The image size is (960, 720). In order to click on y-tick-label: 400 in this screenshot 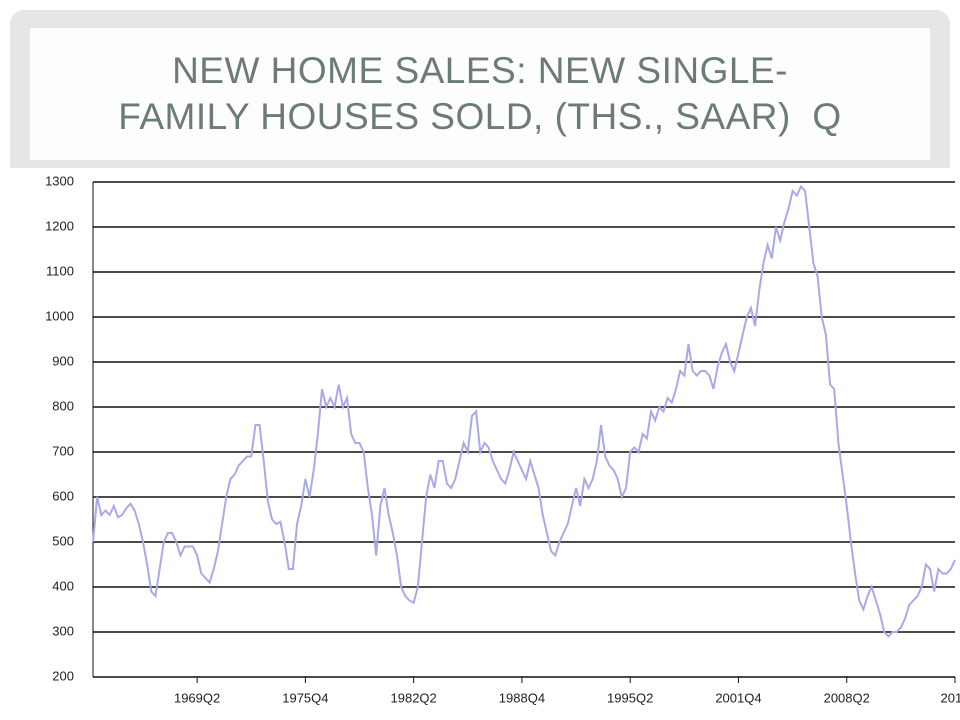, I will do `click(63, 585)`.